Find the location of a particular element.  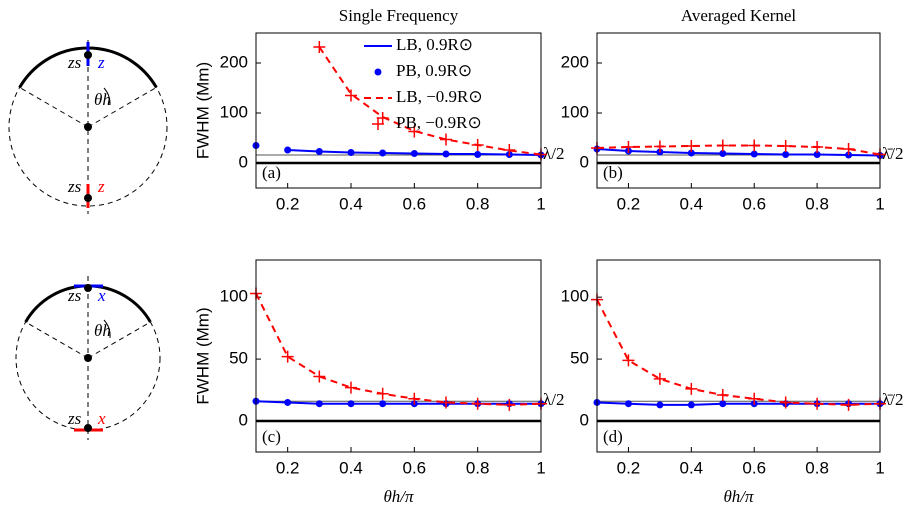

legend-label: PB, 0.9R⊙ is located at coordinates (434, 70).